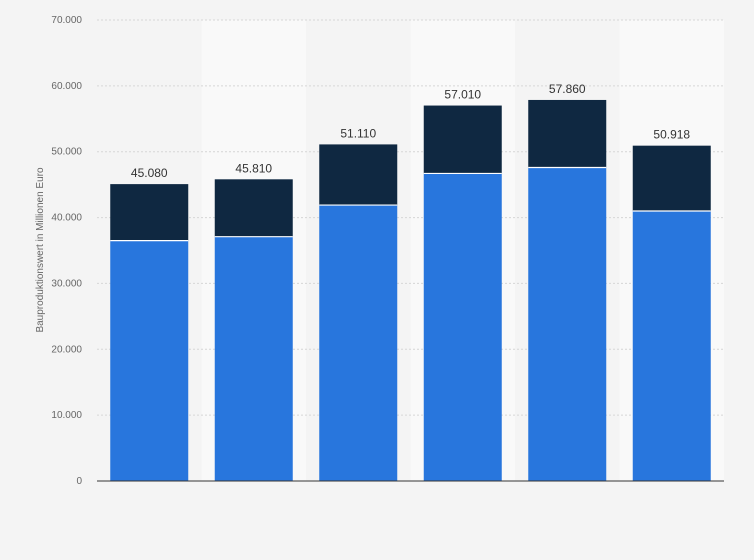 Image resolution: width=754 pixels, height=560 pixels. Describe the element at coordinates (66, 86) in the screenshot. I see `y-tick-label: 60.000` at that location.